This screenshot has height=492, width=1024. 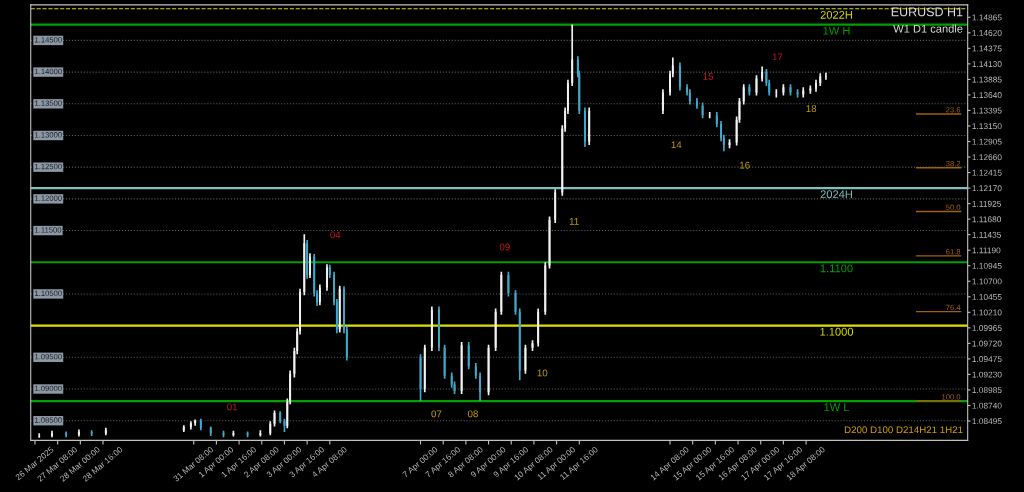 What do you see at coordinates (927, 12) in the screenshot?
I see `chart-title: EURUSD H1` at bounding box center [927, 12].